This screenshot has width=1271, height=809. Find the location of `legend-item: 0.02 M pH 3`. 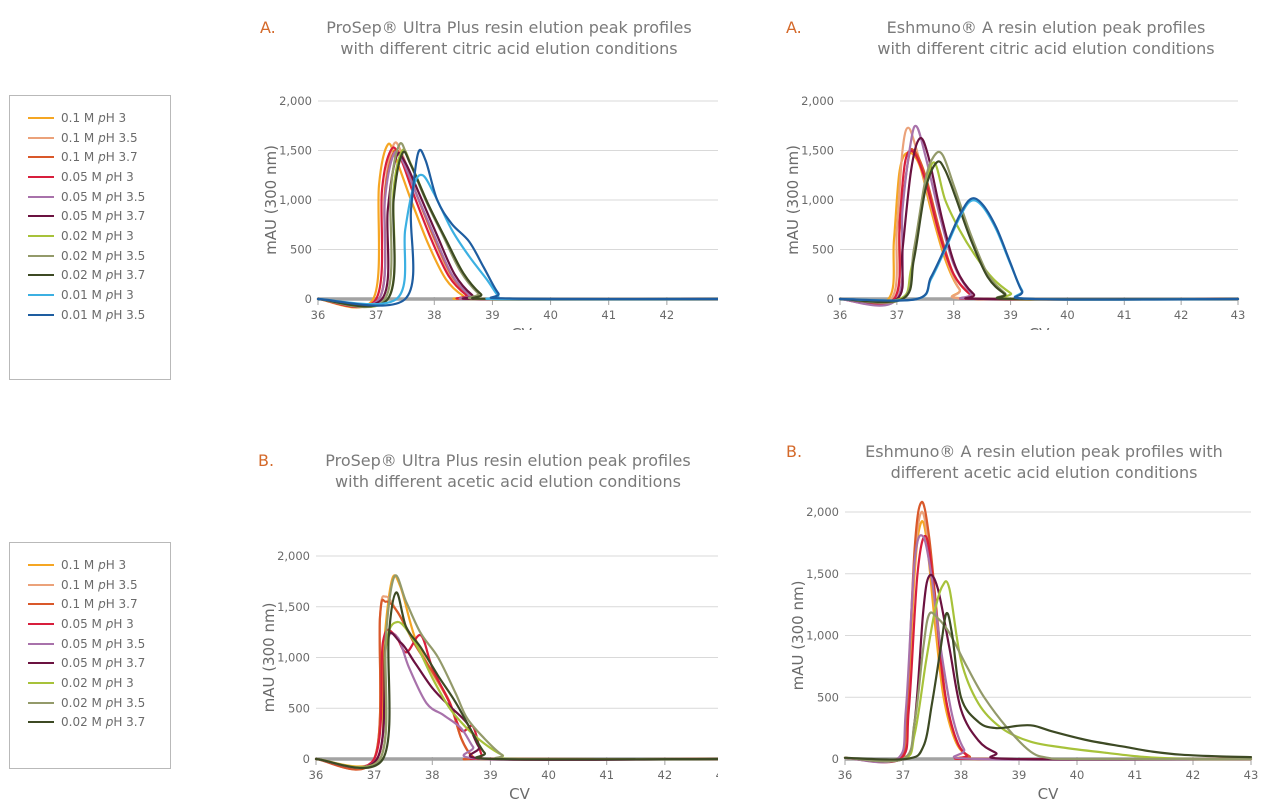

legend-item: 0.02 M pH 3 is located at coordinates (99, 236).